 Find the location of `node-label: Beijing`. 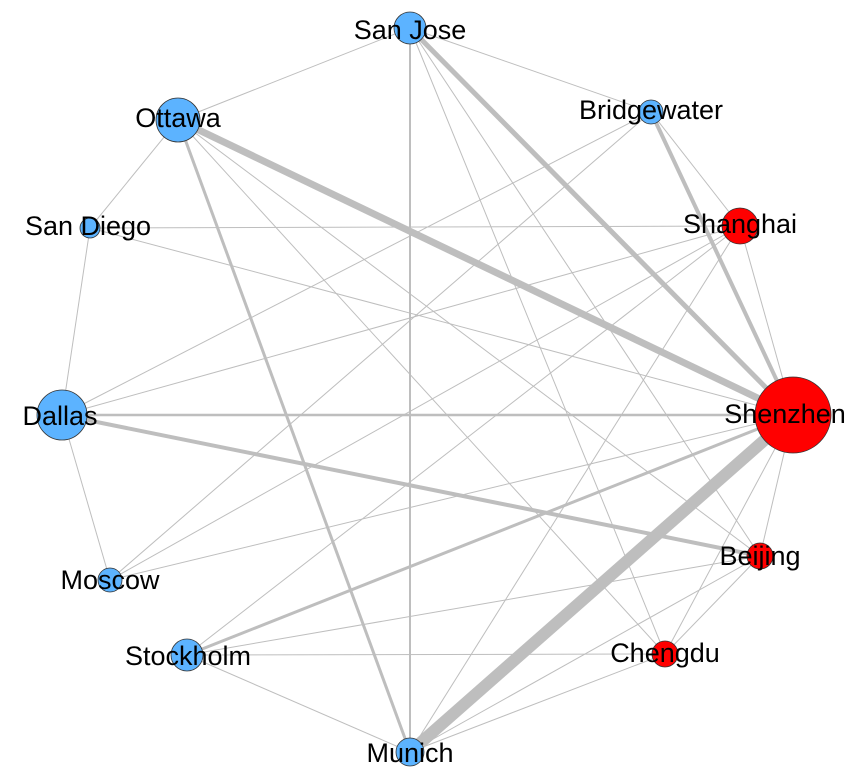

node-label: Beijing is located at coordinates (759, 556).